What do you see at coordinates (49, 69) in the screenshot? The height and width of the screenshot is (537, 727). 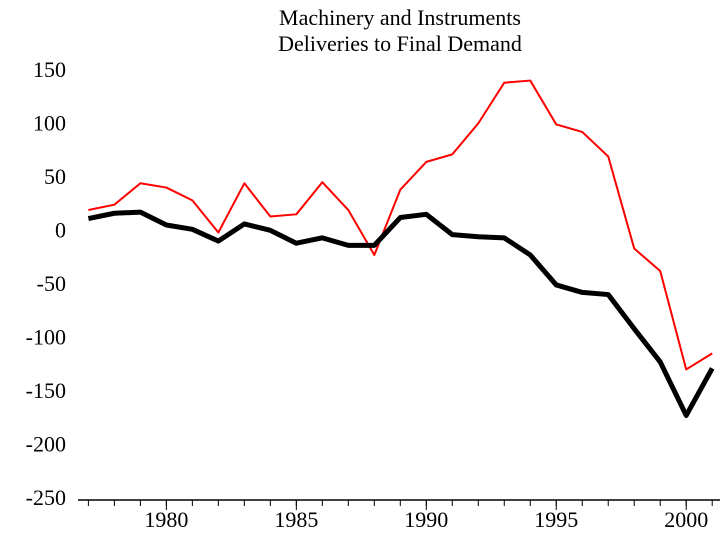 I see `y-tick-label: 150` at bounding box center [49, 69].